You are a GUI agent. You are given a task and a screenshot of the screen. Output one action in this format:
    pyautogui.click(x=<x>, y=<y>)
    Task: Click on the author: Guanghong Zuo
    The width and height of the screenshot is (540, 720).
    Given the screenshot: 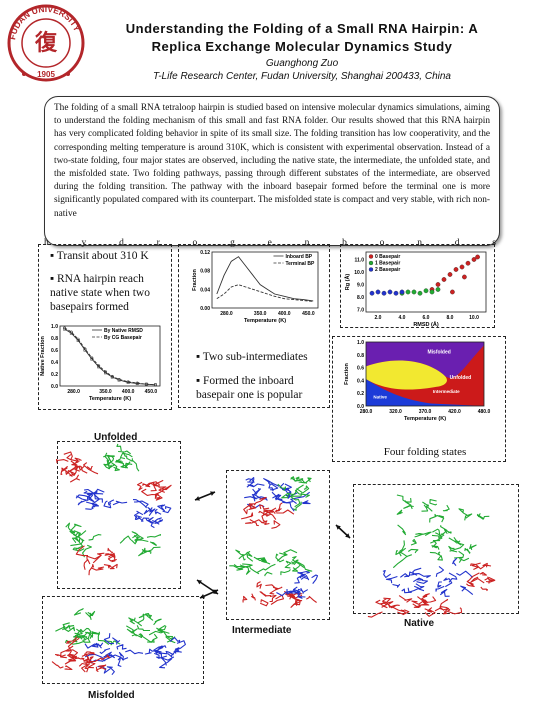 What is the action you would take?
    pyautogui.click(x=302, y=63)
    